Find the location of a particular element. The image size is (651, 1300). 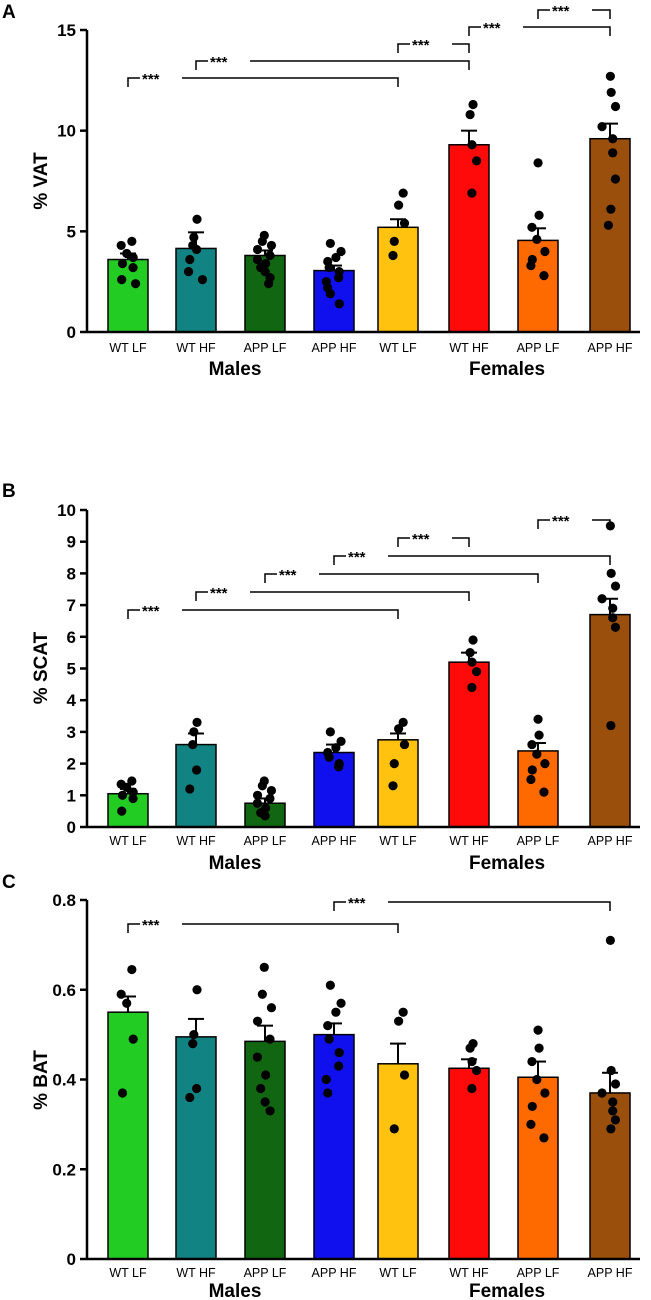

y-axis-title: % BAT is located at coordinates (41, 1080).